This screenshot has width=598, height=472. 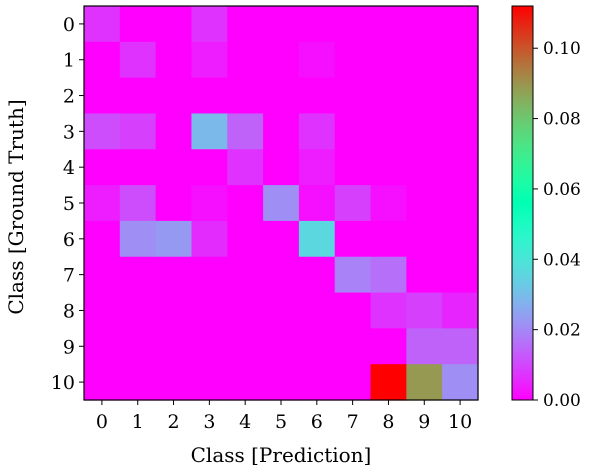 What do you see at coordinates (16, 206) in the screenshot?
I see `y-axis-label: Class [Ground Truth]` at bounding box center [16, 206].